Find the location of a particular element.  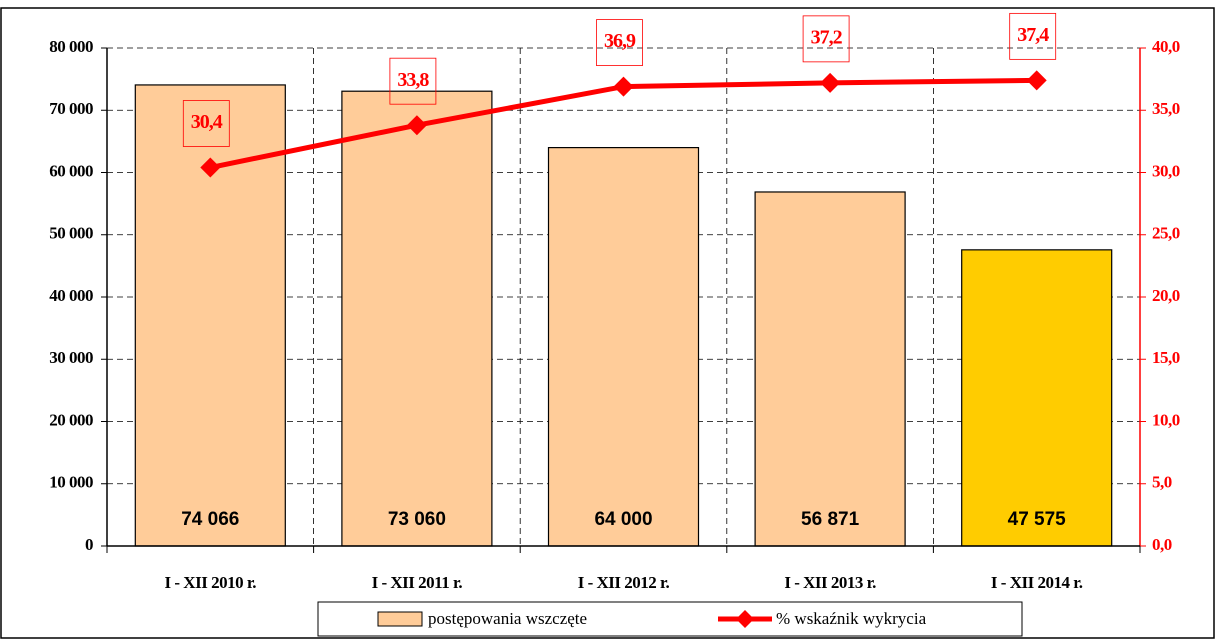

x-tick-label: I - XII 2012 r. is located at coordinates (624, 582).